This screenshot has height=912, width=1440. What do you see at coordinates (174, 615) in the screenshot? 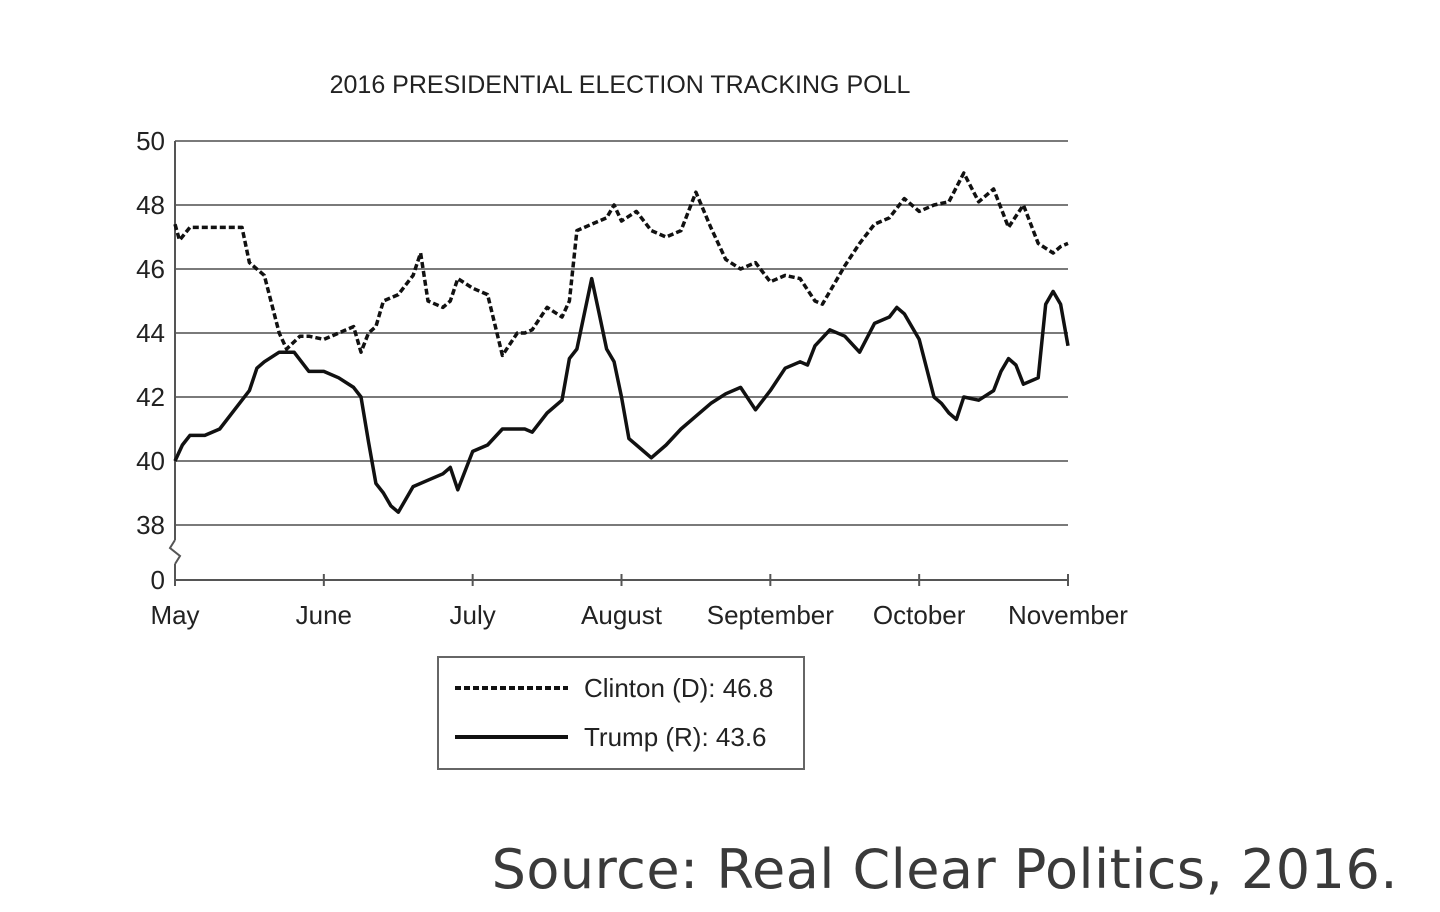
I see `x-tick-label: May` at bounding box center [174, 615].